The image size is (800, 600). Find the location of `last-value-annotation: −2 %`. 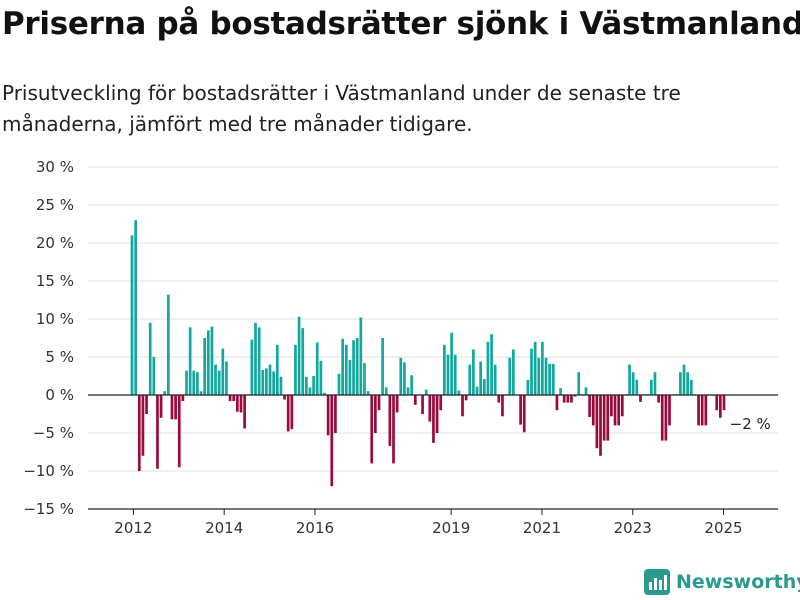

last-value-annotation: −2 % is located at coordinates (750, 424).